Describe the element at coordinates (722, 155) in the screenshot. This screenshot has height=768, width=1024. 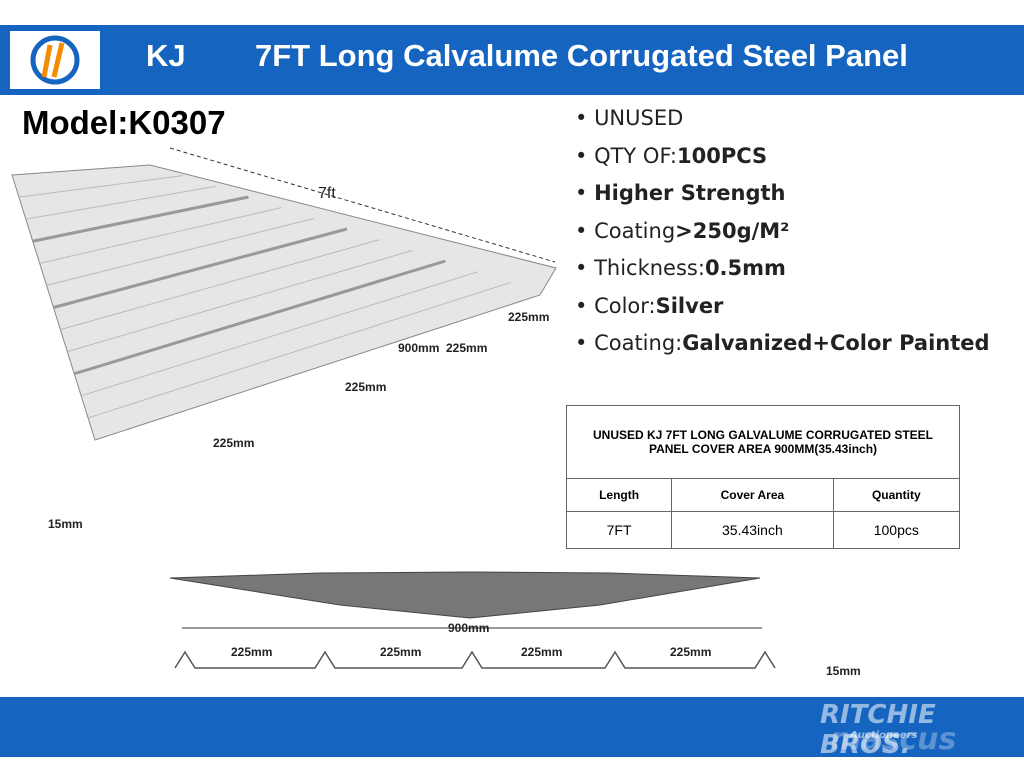
I see `feature-strong: 100PCS` at that location.